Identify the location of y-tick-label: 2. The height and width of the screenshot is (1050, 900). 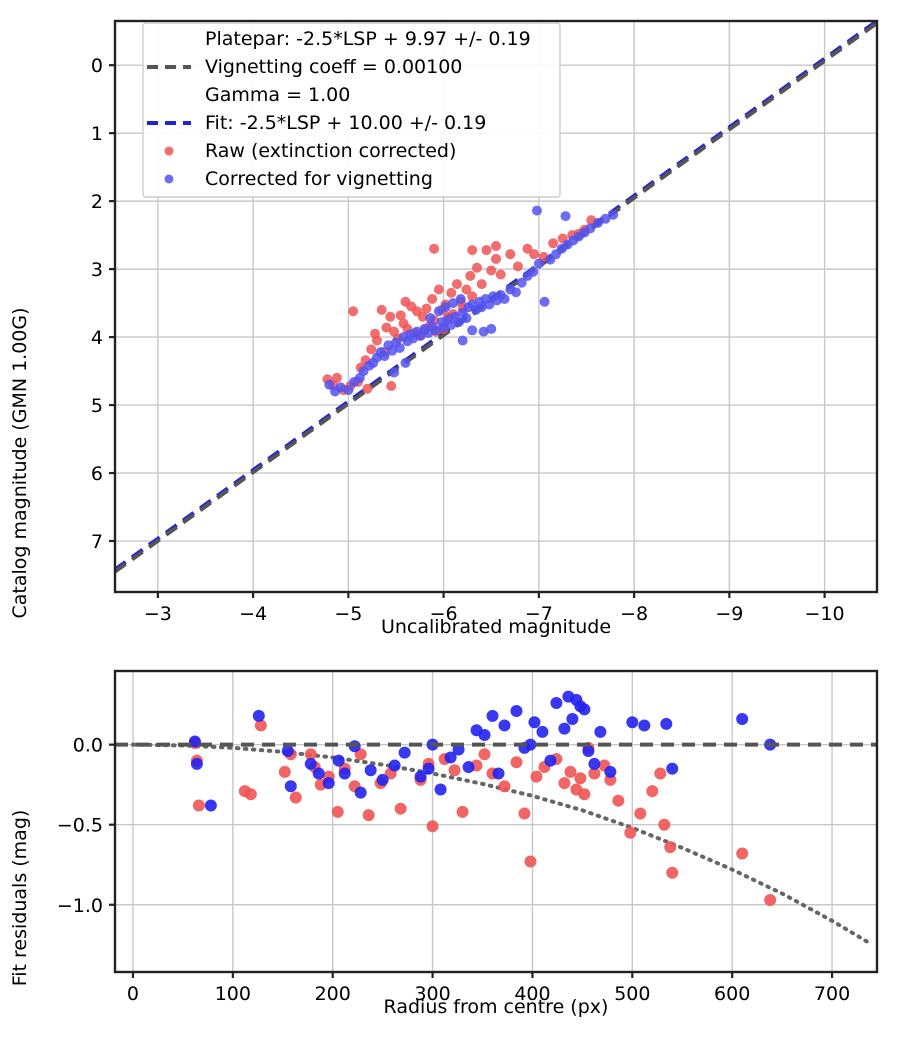
(97, 202).